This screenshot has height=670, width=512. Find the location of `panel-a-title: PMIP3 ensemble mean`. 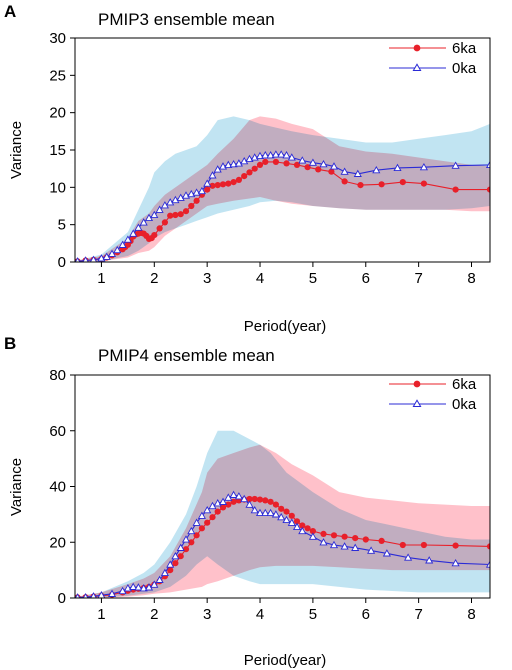

panel-a-title: PMIP3 ensemble mean is located at coordinates (186, 19).